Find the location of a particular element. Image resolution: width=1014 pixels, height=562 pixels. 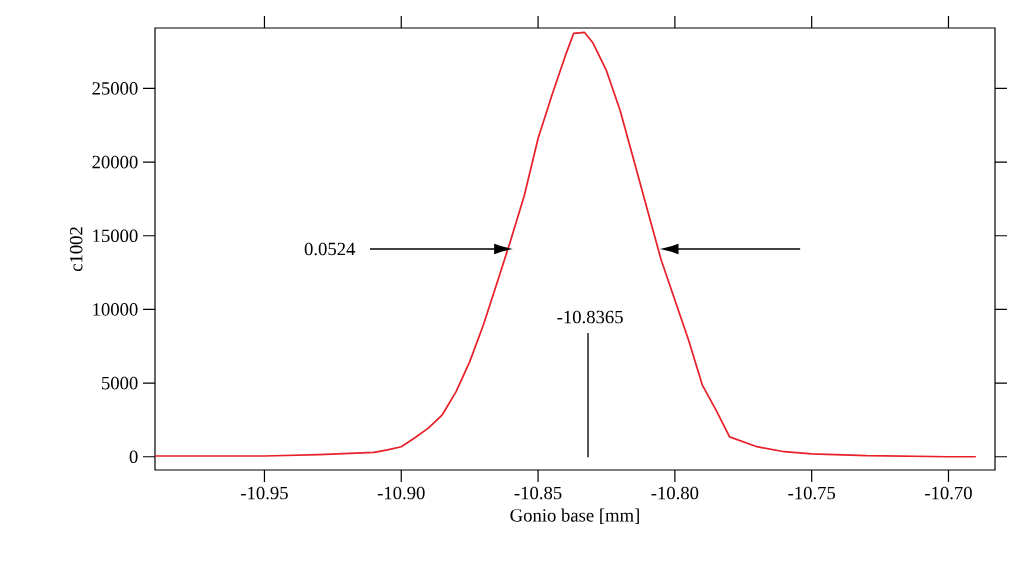

x-tick-label: -10.85 is located at coordinates (538, 493).